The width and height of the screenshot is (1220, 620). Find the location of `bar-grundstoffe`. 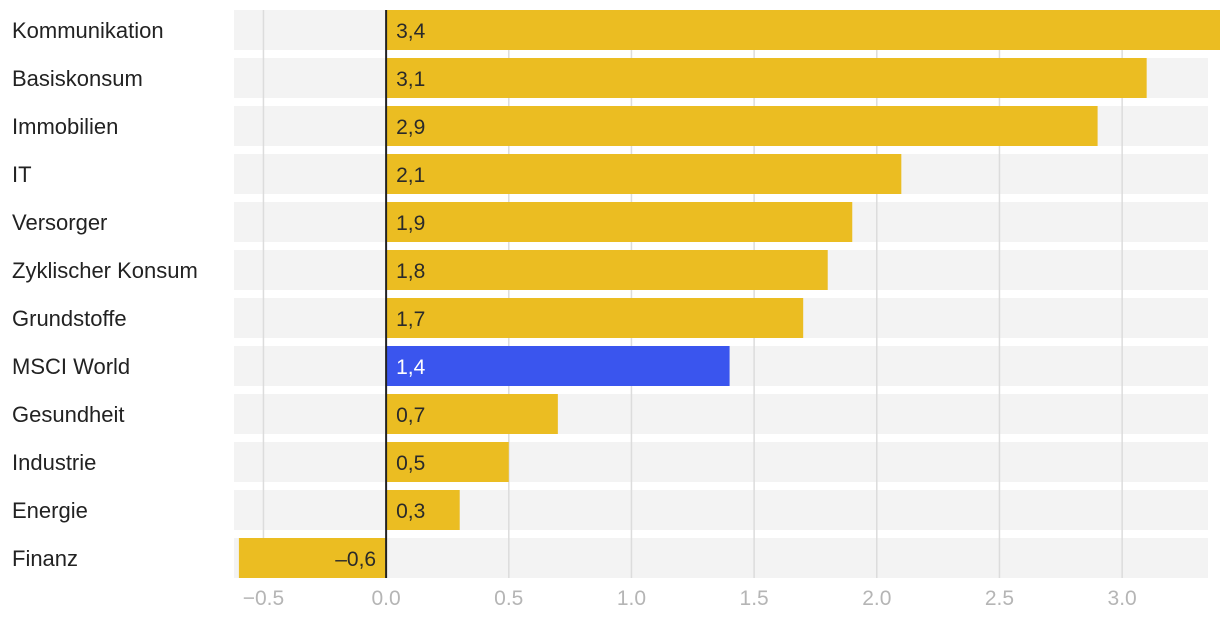

bar-grundstoffe is located at coordinates (595, 318).